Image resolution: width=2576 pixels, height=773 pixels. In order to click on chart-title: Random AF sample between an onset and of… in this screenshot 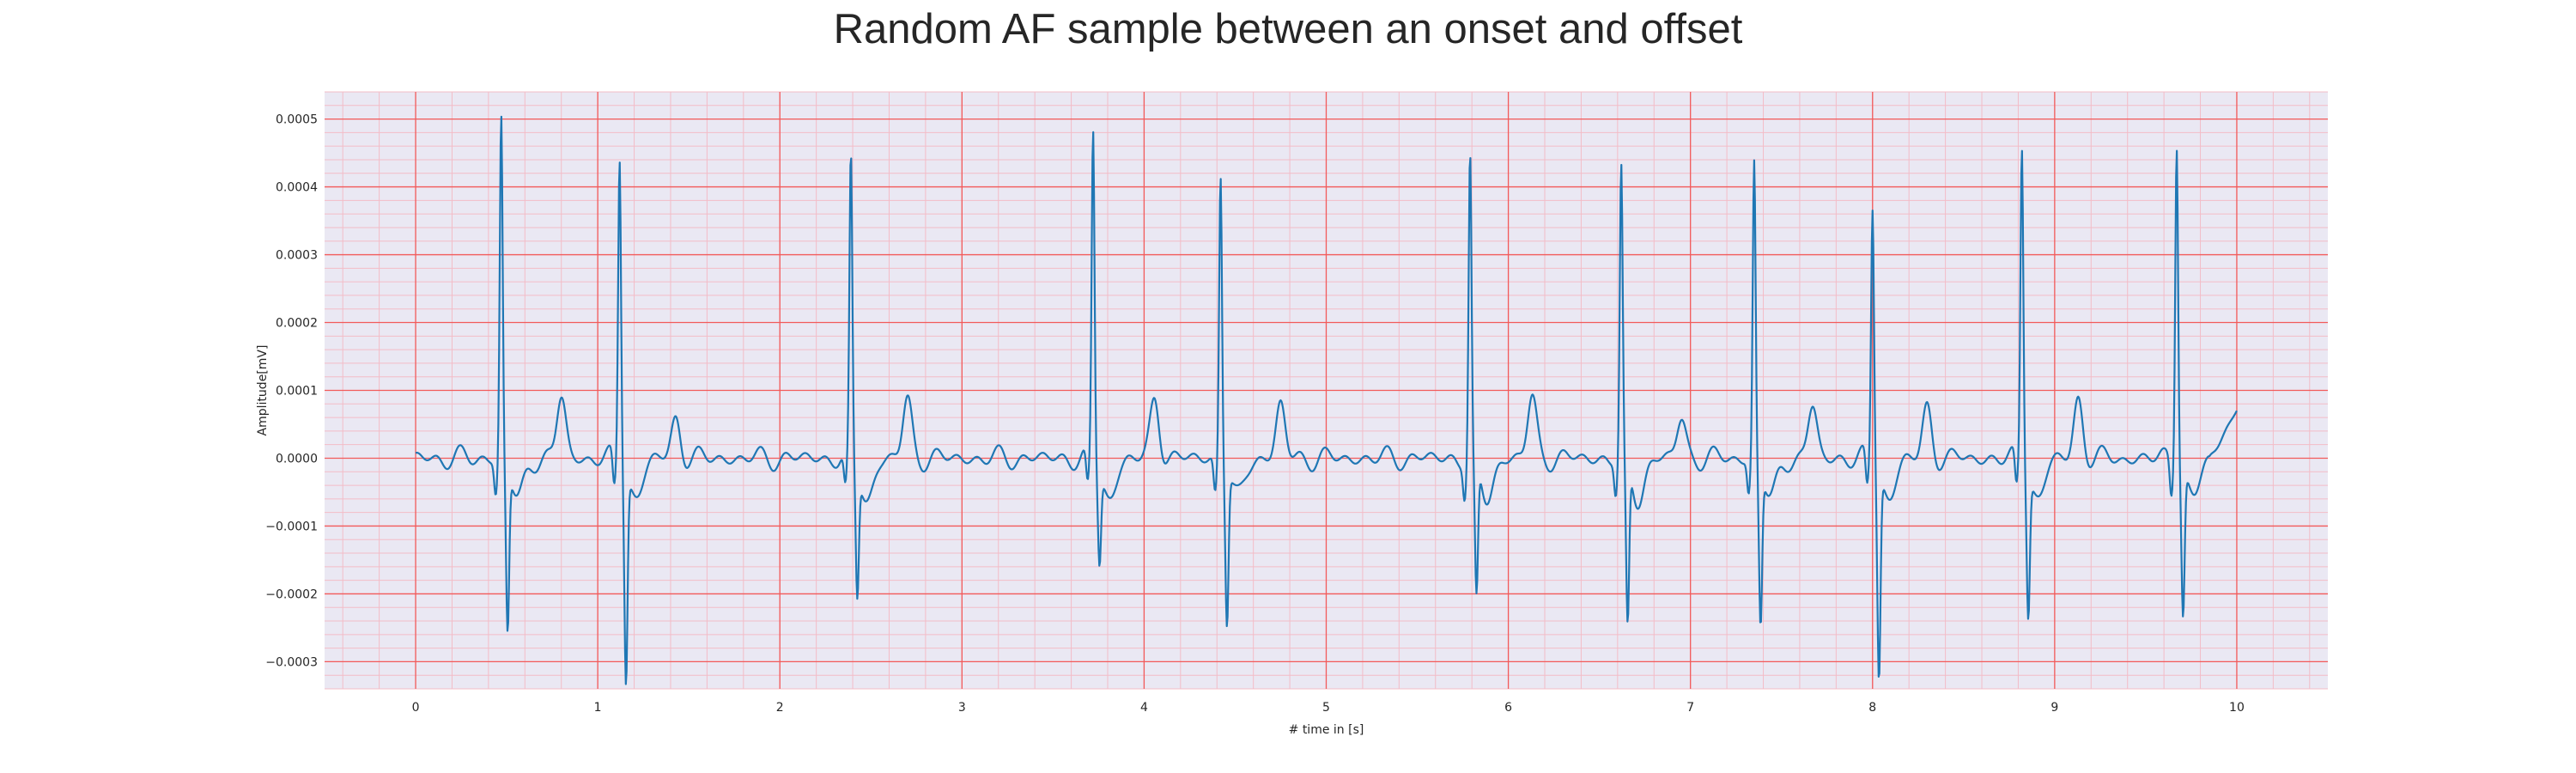, I will do `click(1288, 29)`.